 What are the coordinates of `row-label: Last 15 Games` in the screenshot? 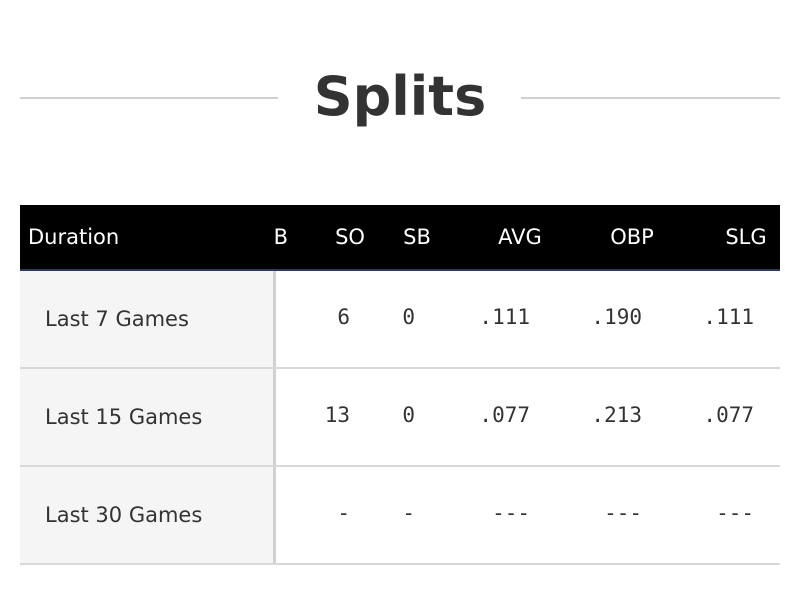 It's located at (124, 417).